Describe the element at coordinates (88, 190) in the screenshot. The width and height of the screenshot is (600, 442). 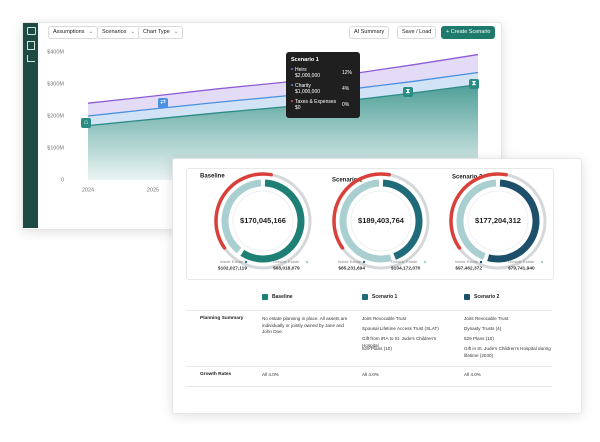
I see `x-tick-label: 2024` at that location.